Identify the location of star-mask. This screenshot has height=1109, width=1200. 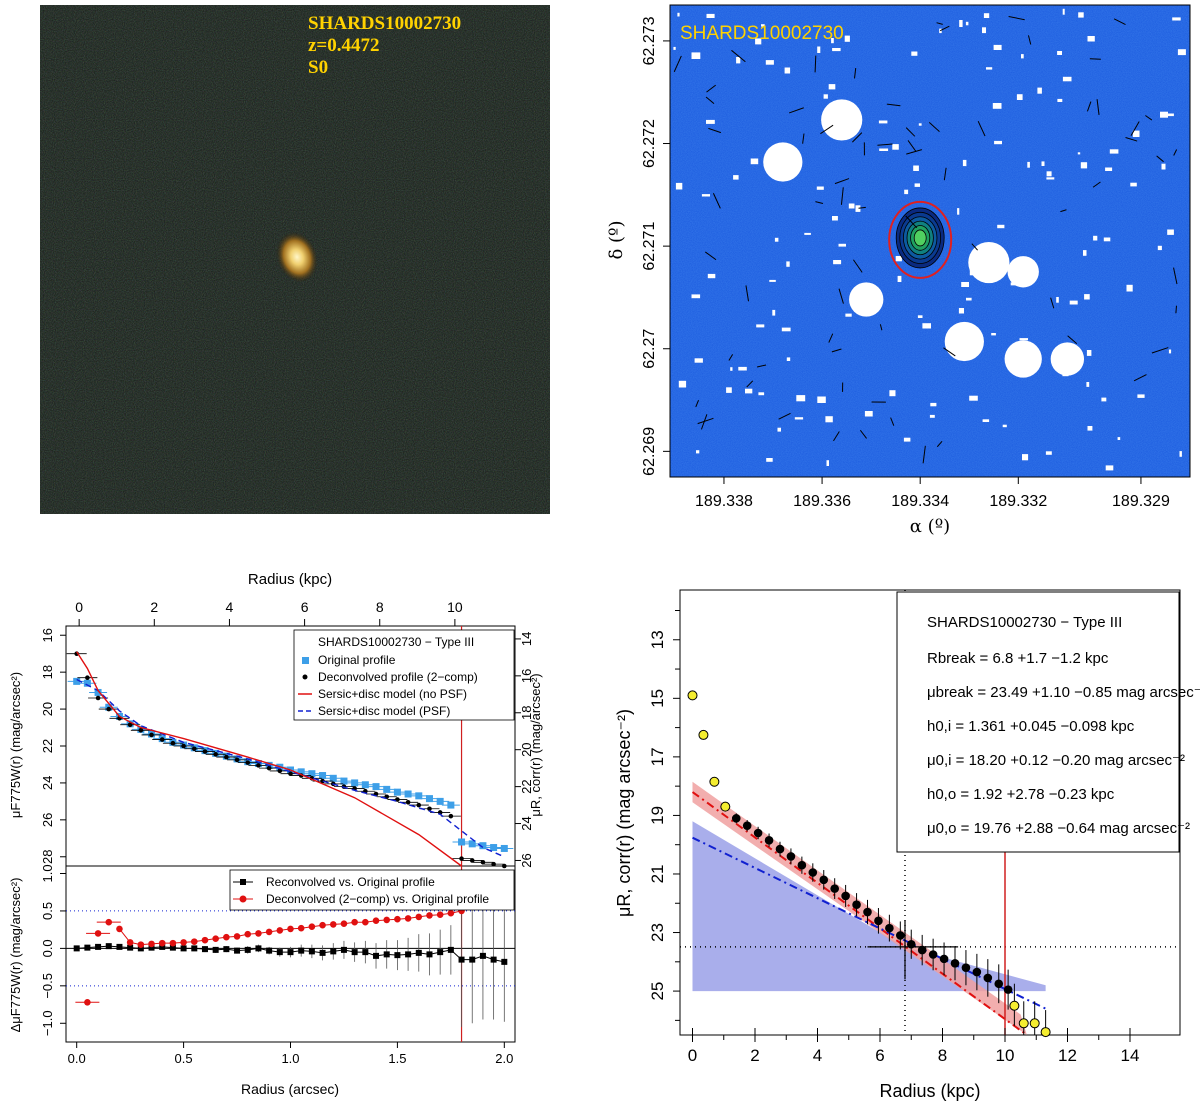
(866, 299).